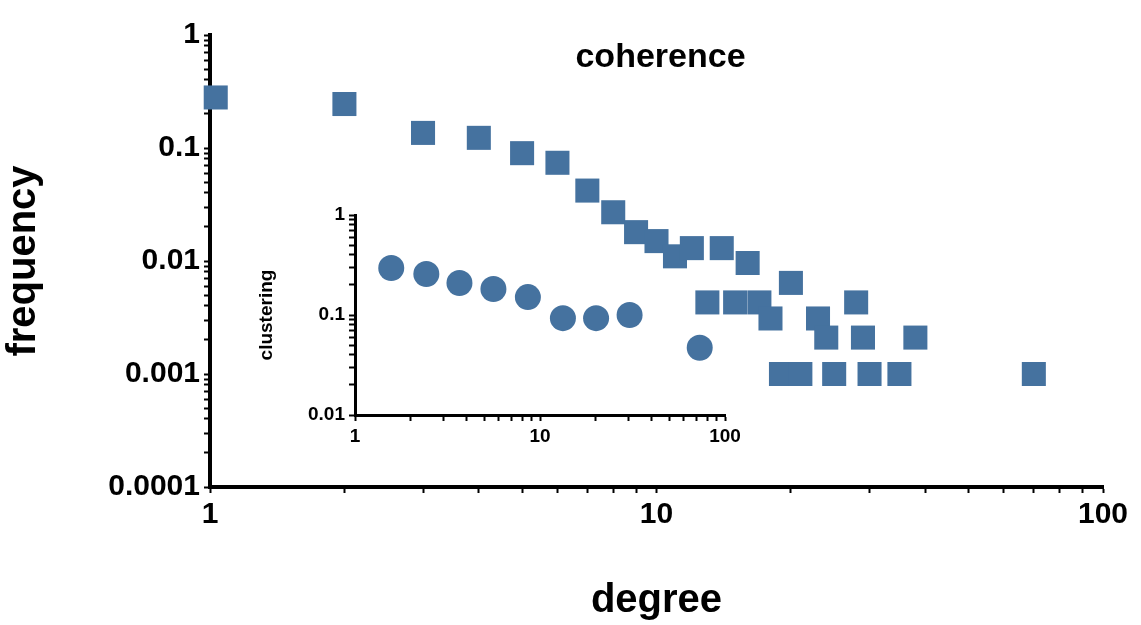  Describe the element at coordinates (656, 598) in the screenshot. I see `x-axis-title: degree` at that location.